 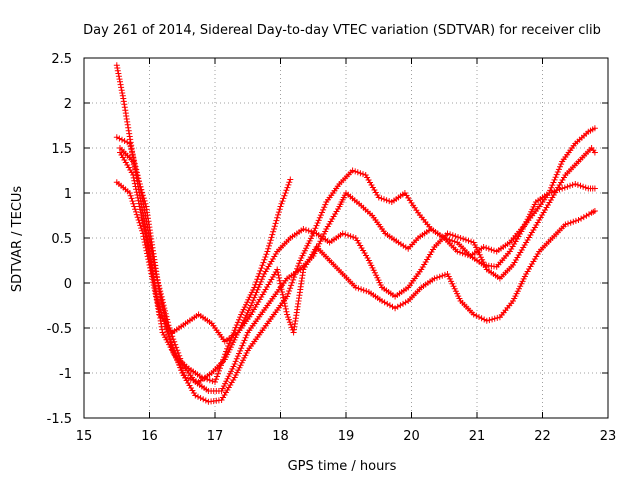 I want to click on y-tick-label: -1, so click(x=65, y=374).